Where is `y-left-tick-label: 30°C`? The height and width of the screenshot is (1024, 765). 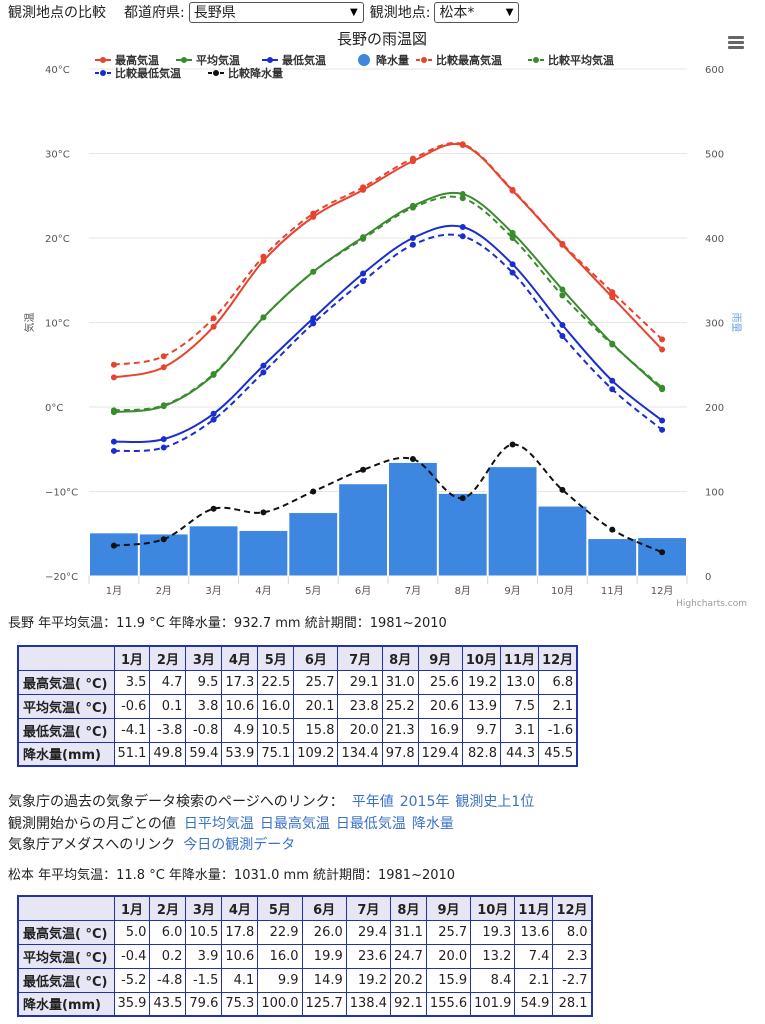 y-left-tick-label: 30°C is located at coordinates (57, 155).